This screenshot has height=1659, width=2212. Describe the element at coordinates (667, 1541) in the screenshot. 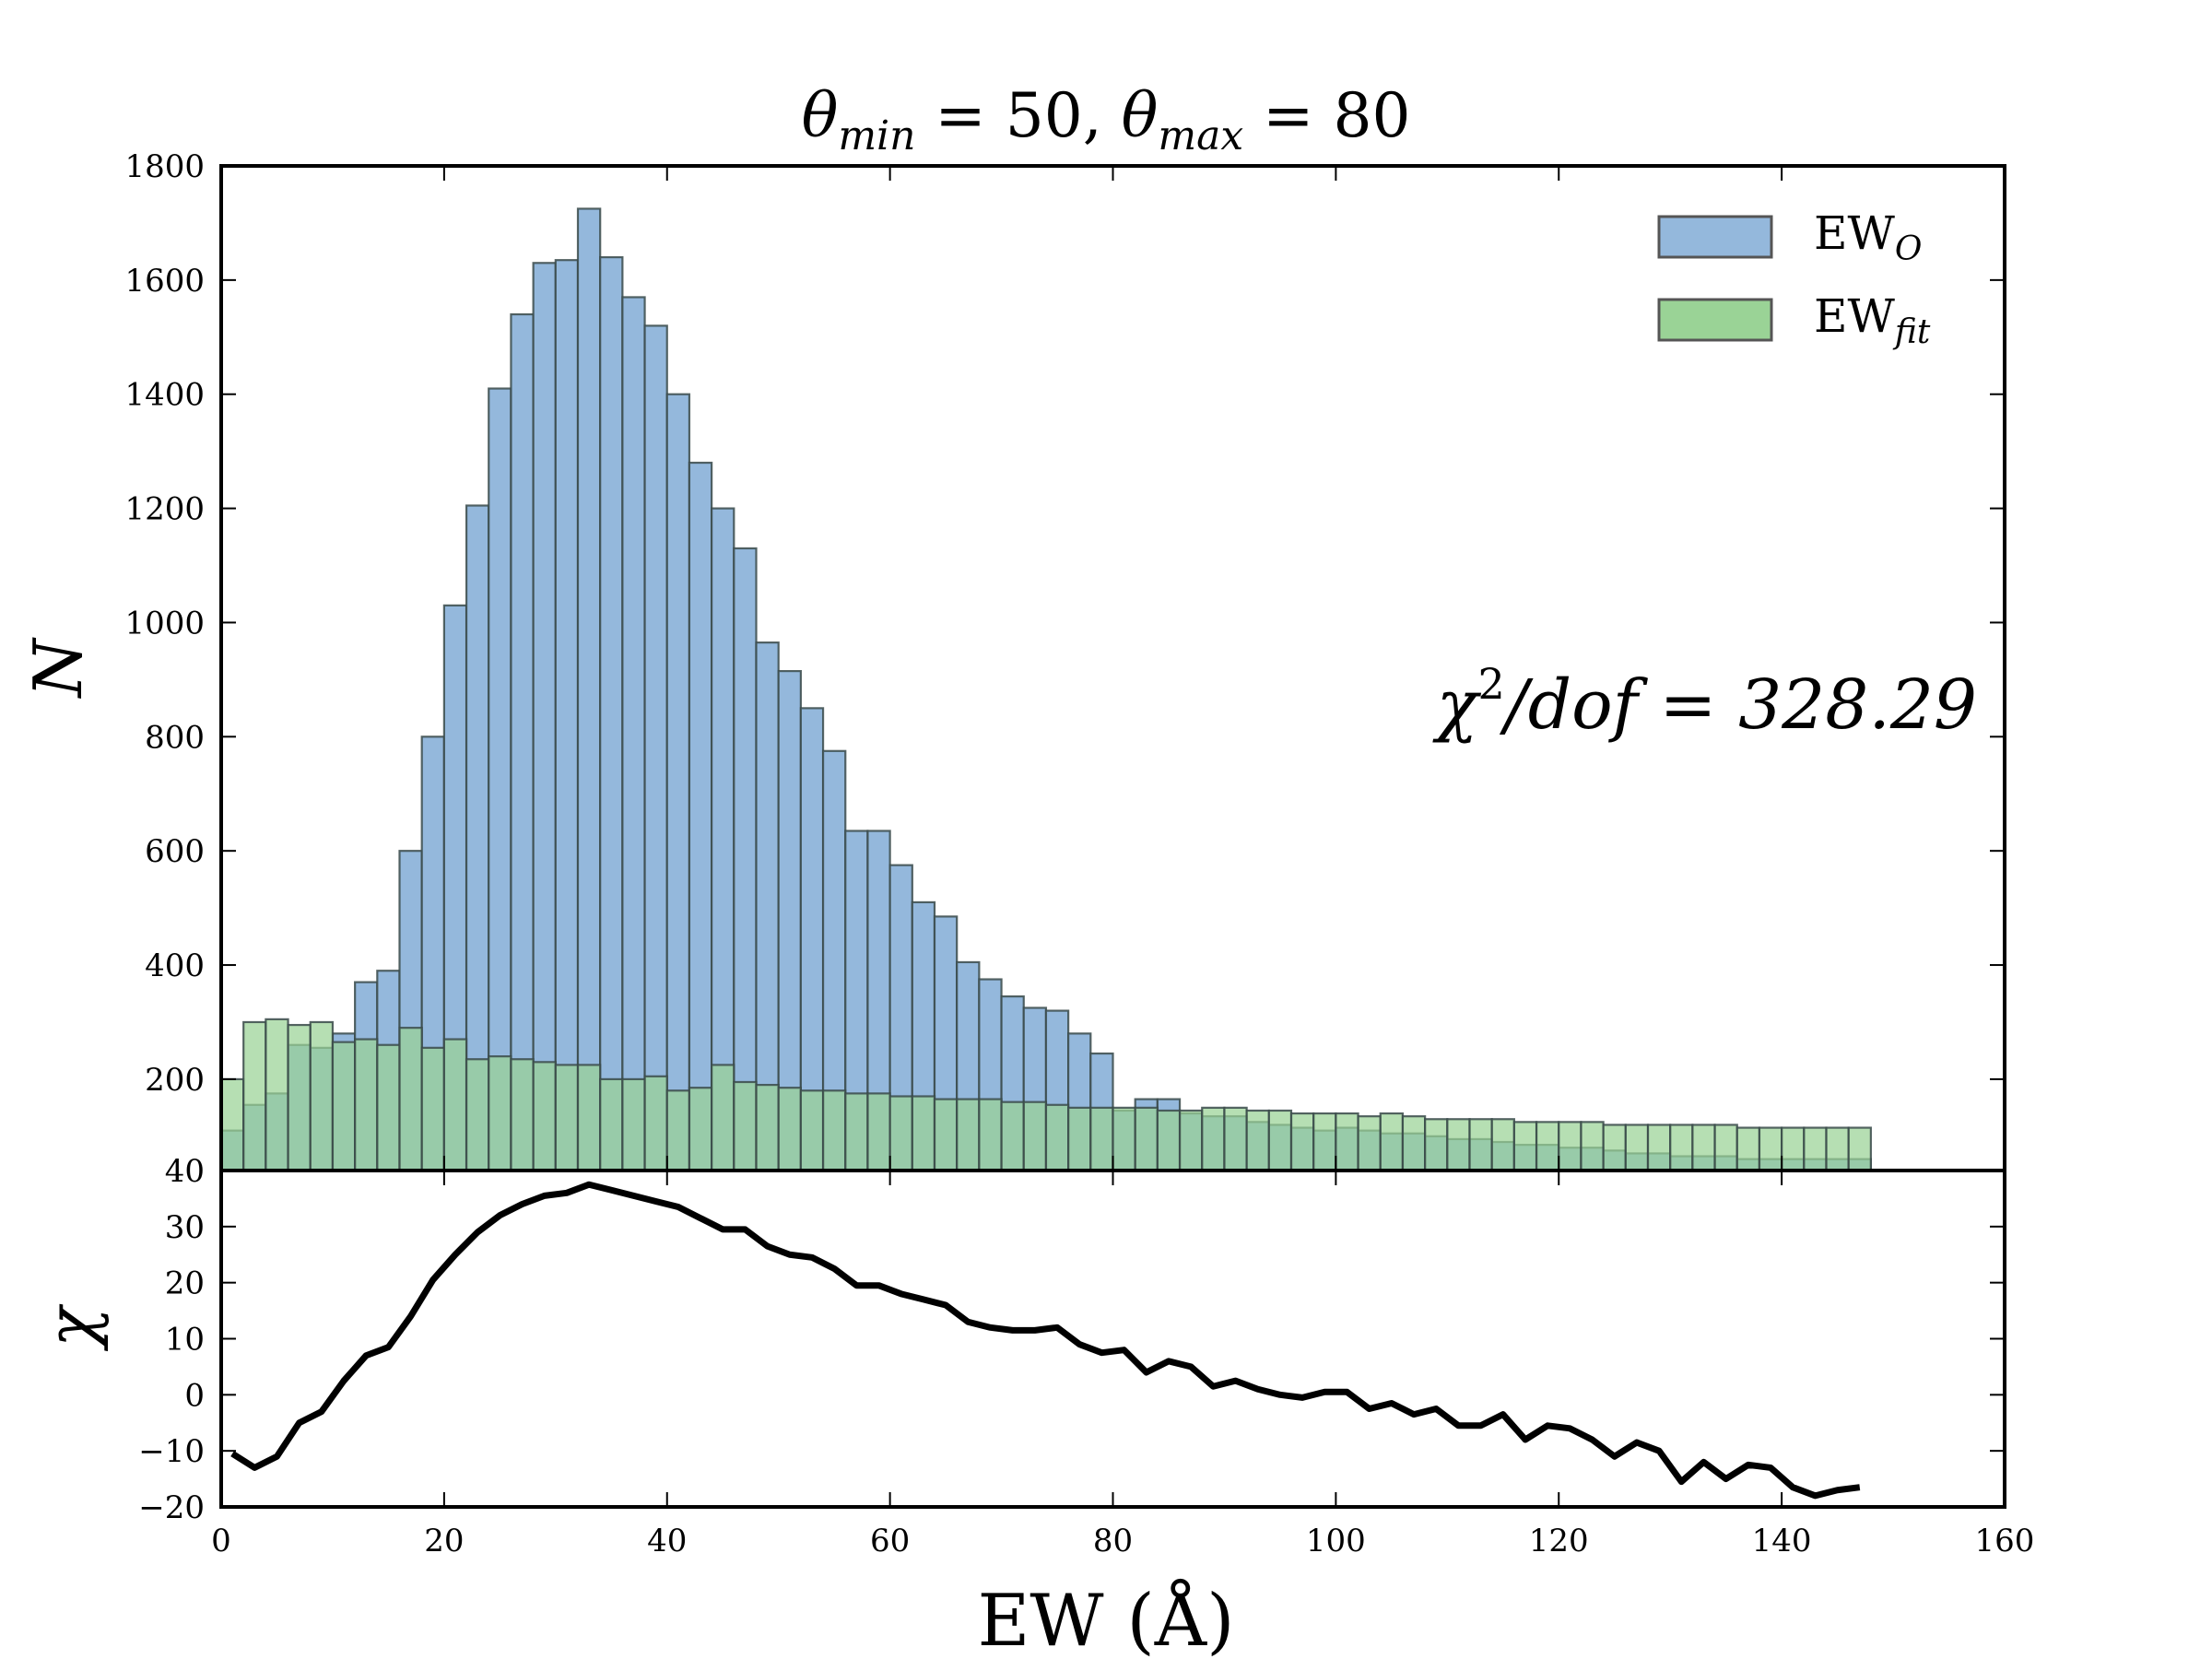

I see `x-tick-label: 40` at that location.